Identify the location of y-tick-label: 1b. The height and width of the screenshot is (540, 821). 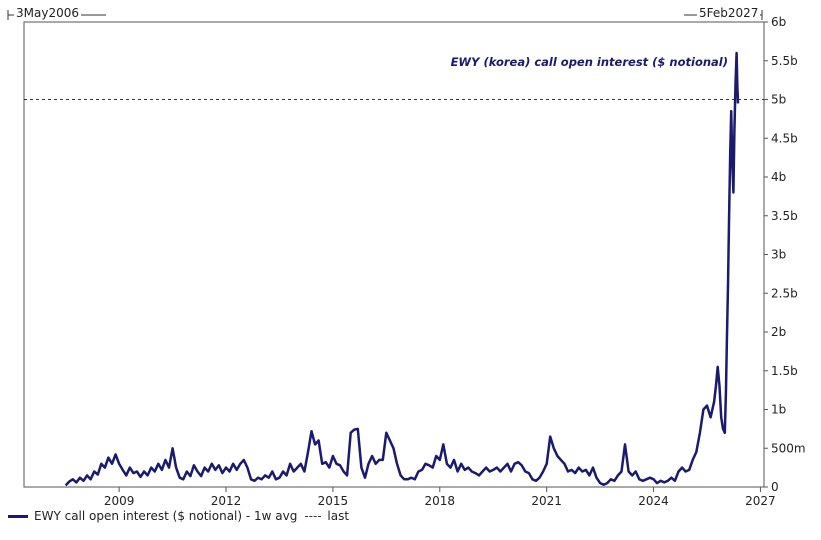
(778, 410).